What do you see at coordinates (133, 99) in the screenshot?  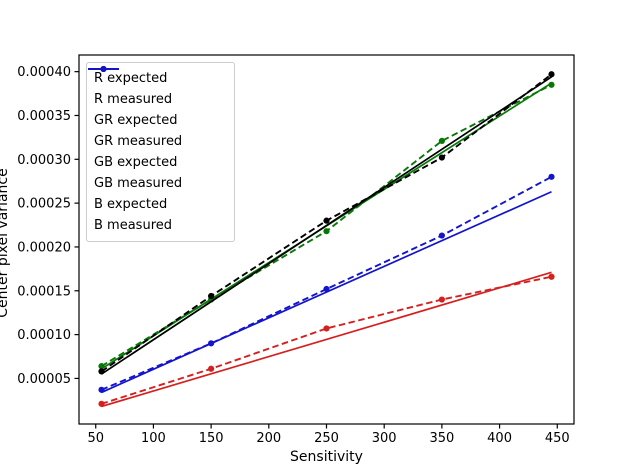 I see `legend-label-r-measured: R measured` at bounding box center [133, 99].